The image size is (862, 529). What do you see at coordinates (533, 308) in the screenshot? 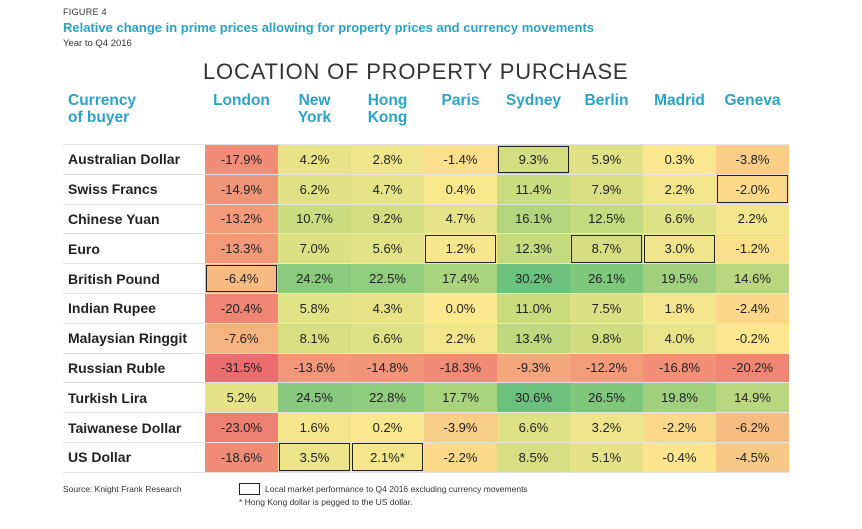
I see `value-cell: 11.0%` at bounding box center [533, 308].